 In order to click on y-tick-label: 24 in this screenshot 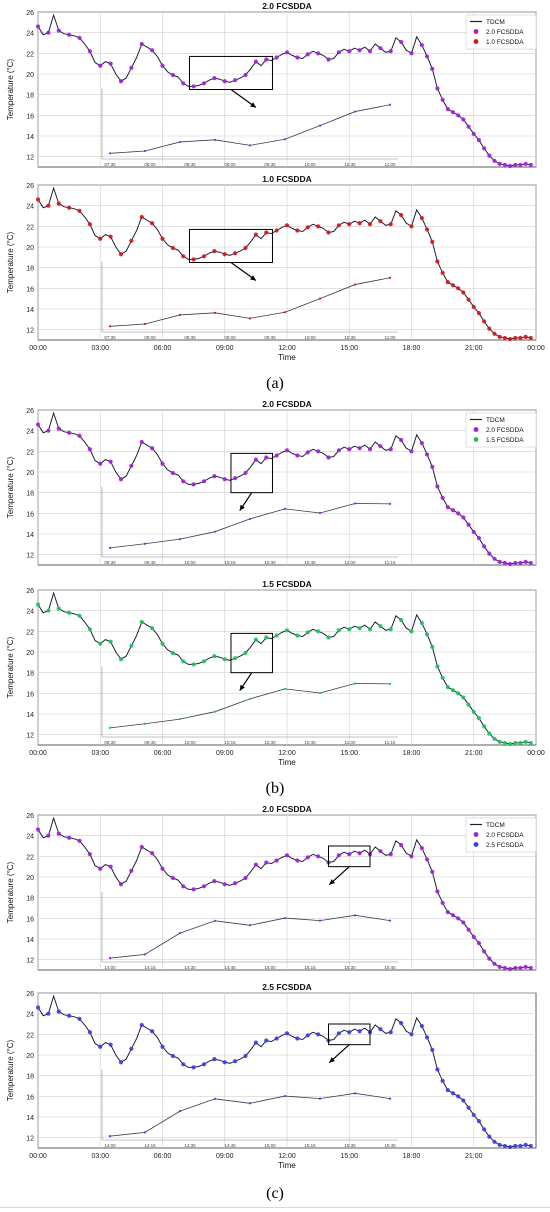, I will do `click(30, 432)`.